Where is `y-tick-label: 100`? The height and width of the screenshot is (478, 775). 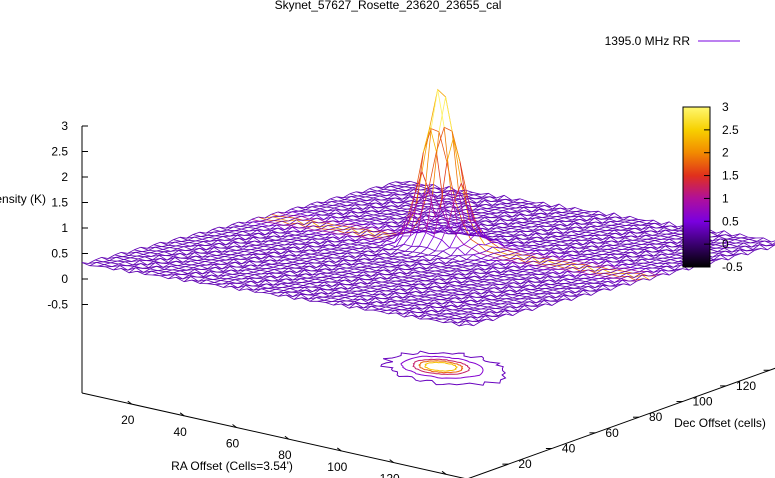
y-tick-label: 100 is located at coordinates (703, 402).